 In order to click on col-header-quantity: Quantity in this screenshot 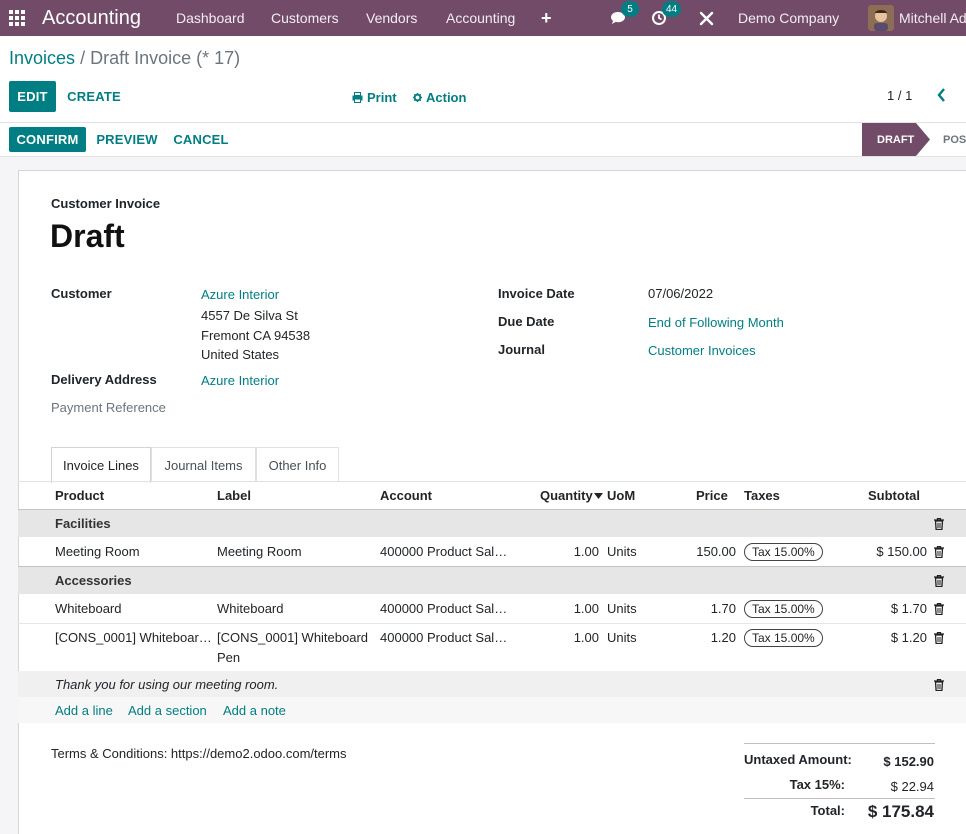, I will do `click(566, 495)`.